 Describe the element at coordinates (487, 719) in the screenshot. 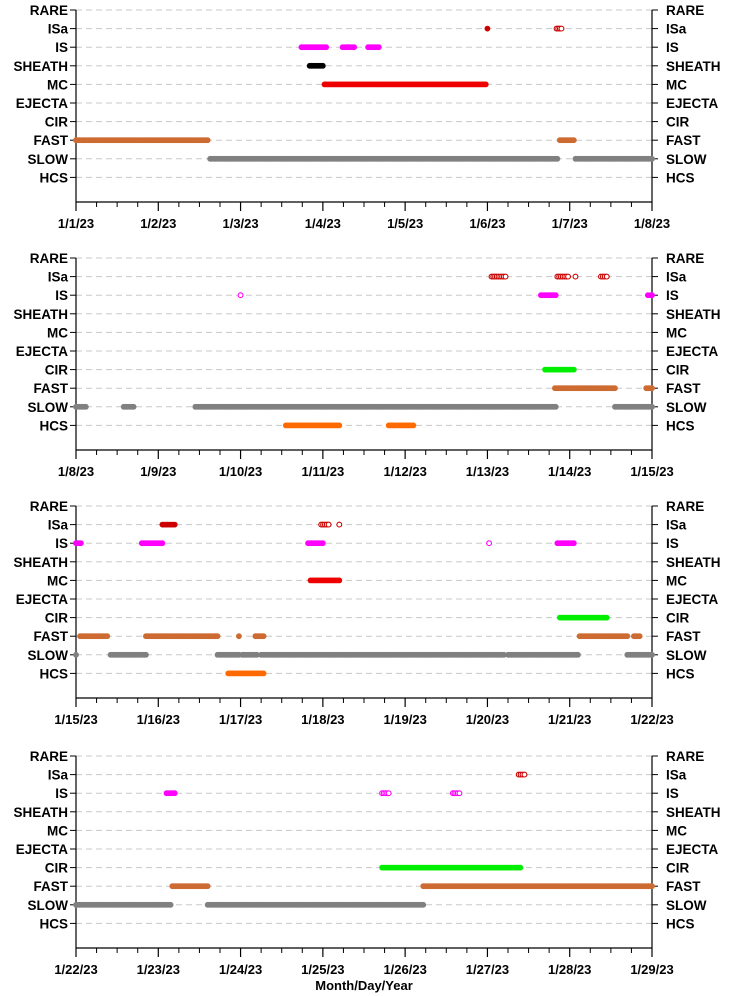

I see `x-tick-label: 1/20/23` at that location.